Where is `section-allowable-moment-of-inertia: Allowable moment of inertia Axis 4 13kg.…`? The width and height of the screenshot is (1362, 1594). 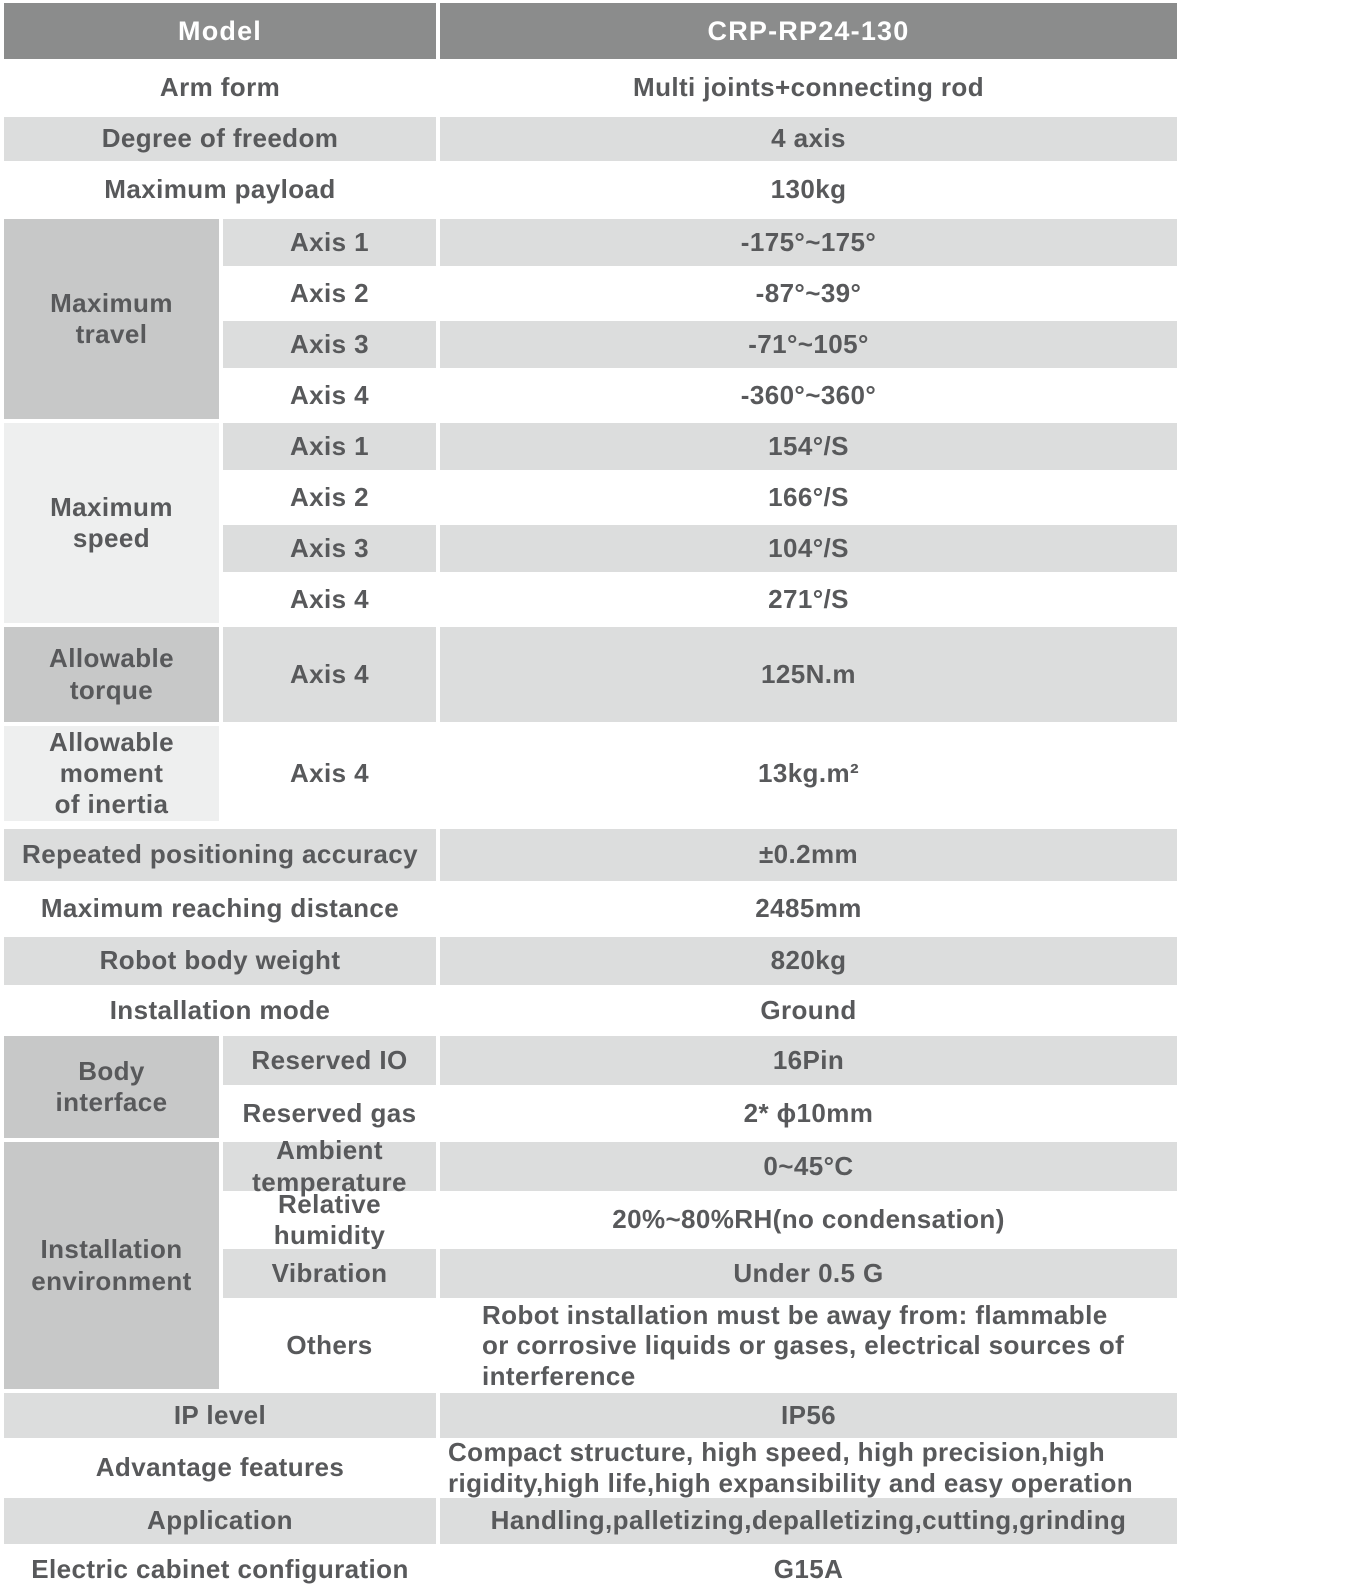
section-allowable-moment-of-inertia: Allowable moment of inertia Axis 4 13kg.… is located at coordinates (590, 773).